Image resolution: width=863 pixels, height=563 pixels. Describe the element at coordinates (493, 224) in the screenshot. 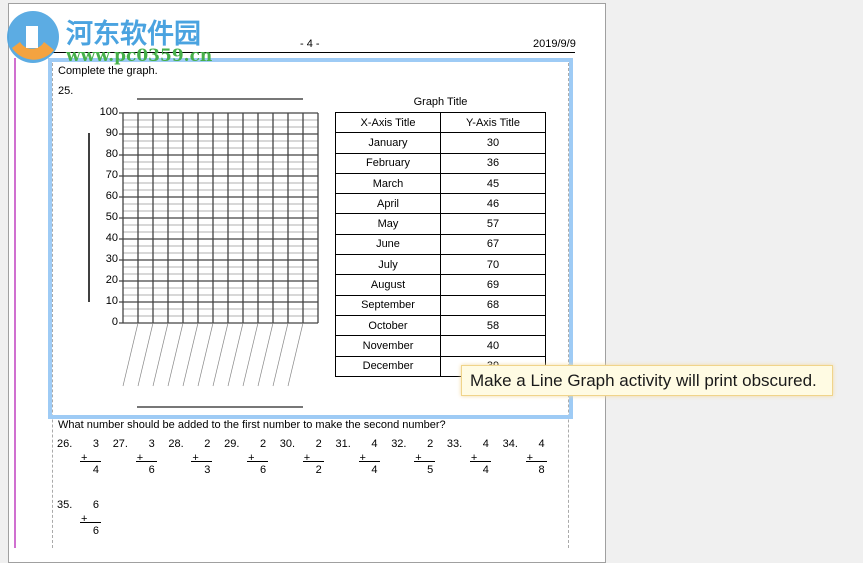

I see `y-value-cell: 57` at that location.